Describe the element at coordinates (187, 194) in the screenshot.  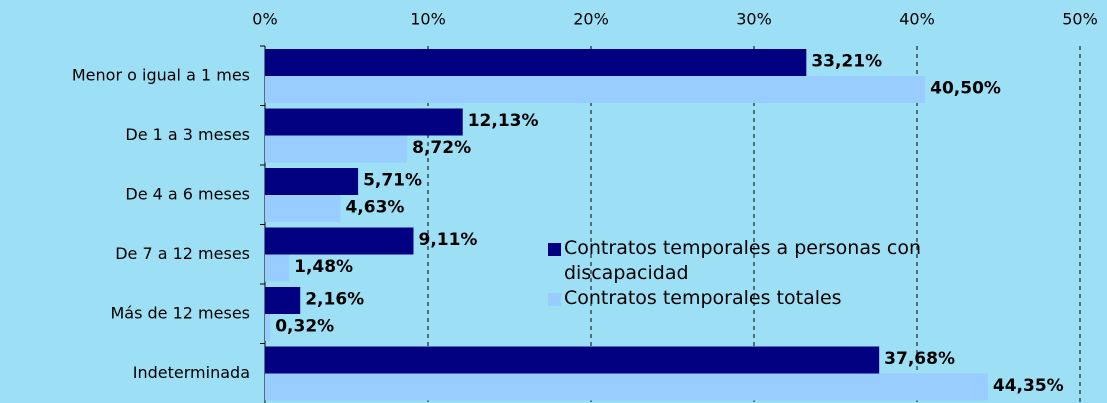
I see `y-tick-label: De 4 a 6 meses` at that location.